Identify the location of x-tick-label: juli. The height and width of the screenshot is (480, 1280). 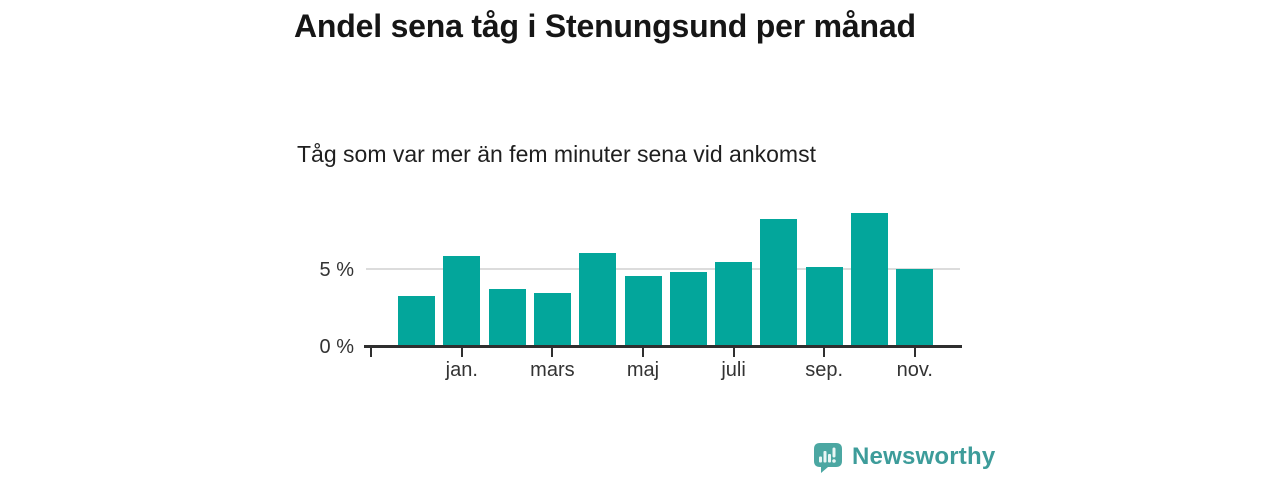
(733, 370).